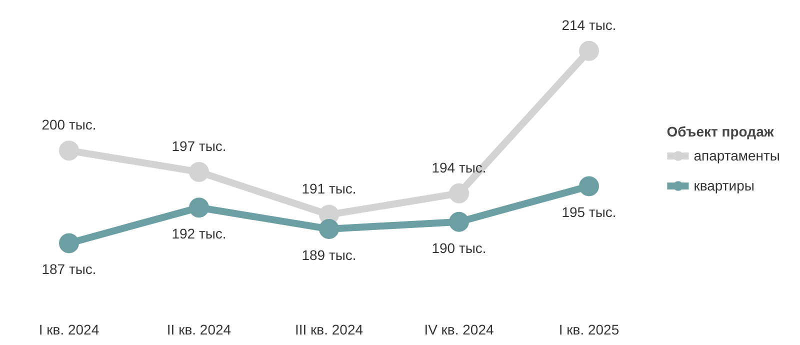 The width and height of the screenshot is (800, 345). I want to click on legend-label: квартиры, so click(724, 186).